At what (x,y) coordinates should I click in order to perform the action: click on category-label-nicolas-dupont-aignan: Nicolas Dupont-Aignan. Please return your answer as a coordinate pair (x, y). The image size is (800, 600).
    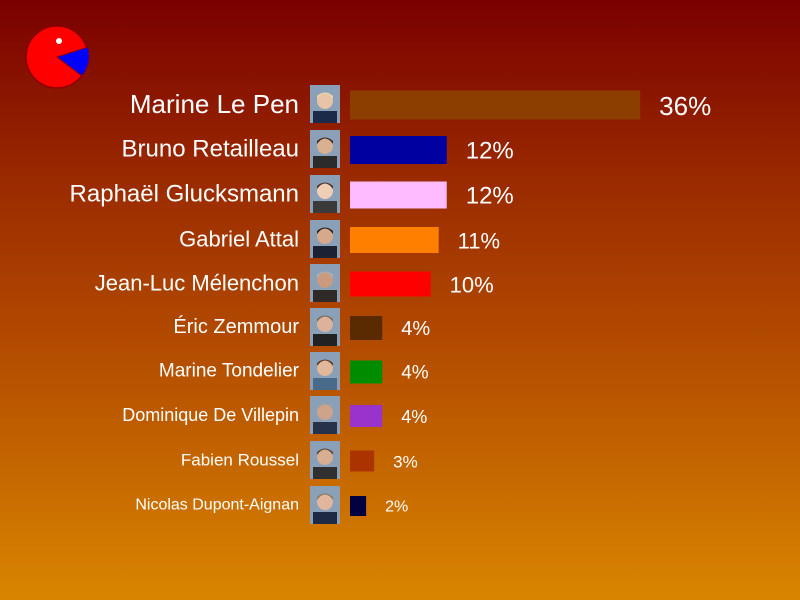
    Looking at the image, I should click on (217, 505).